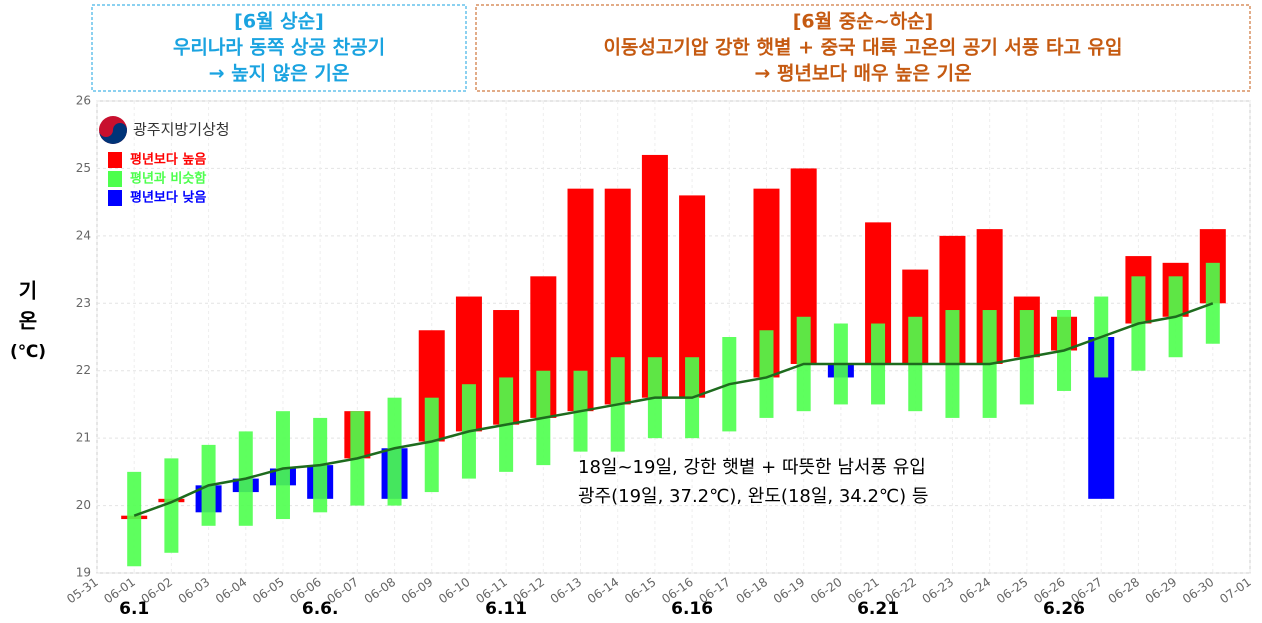  What do you see at coordinates (1012, 590) in the screenshot?
I see `x-tick-label: 06-25` at bounding box center [1012, 590].